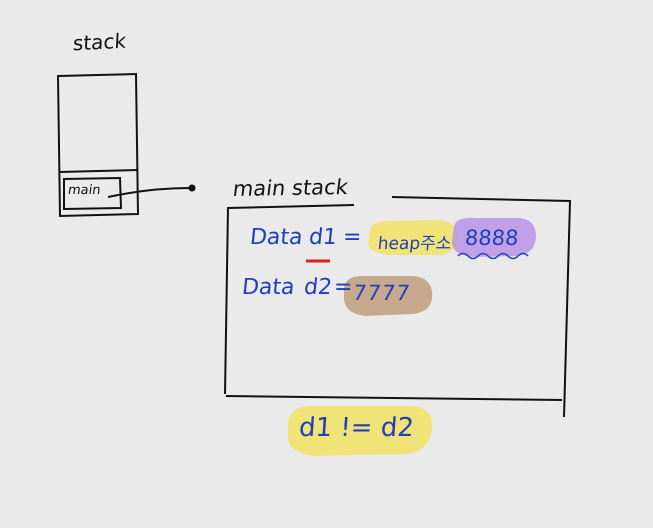 The width and height of the screenshot is (653, 528). I want to click on heap-highlight-yellow, so click(413, 237).